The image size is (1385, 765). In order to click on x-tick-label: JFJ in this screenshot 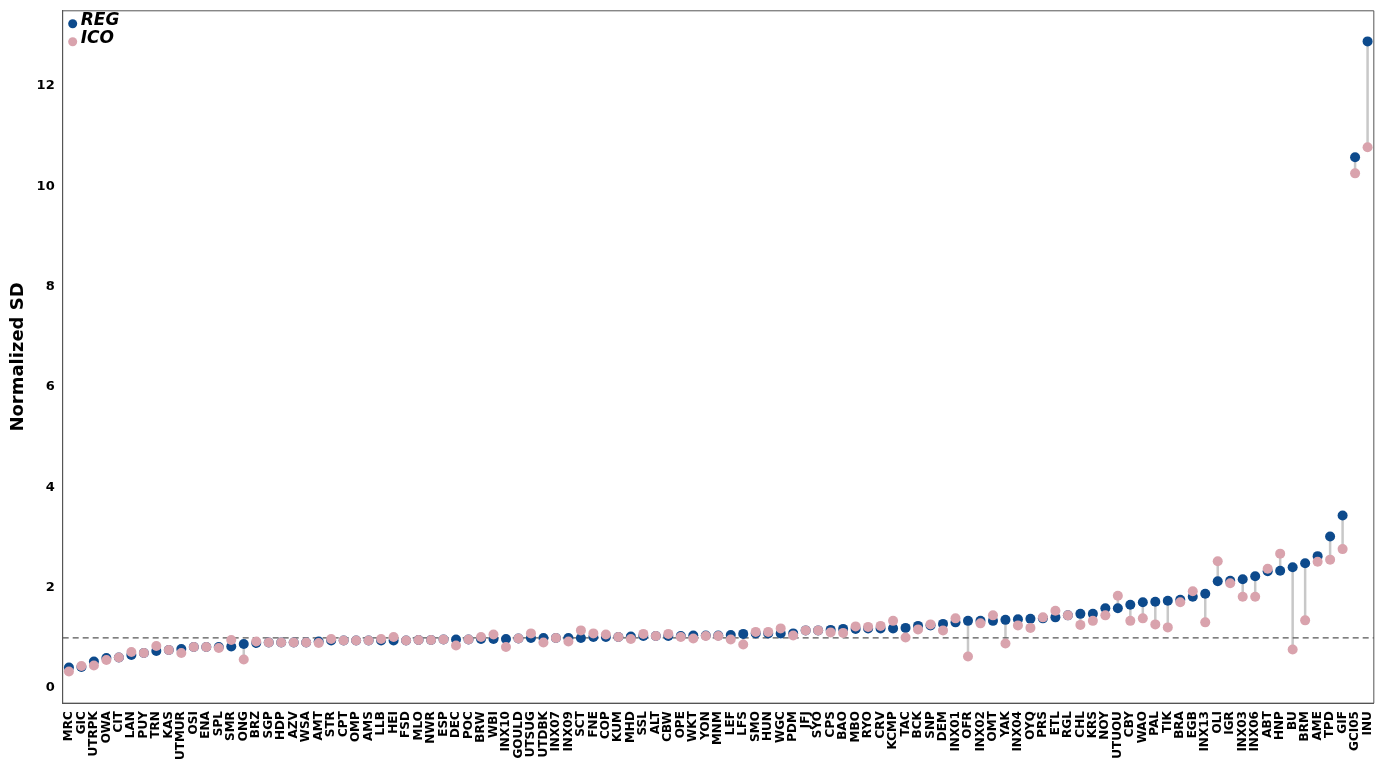, I will do `click(804, 720)`.